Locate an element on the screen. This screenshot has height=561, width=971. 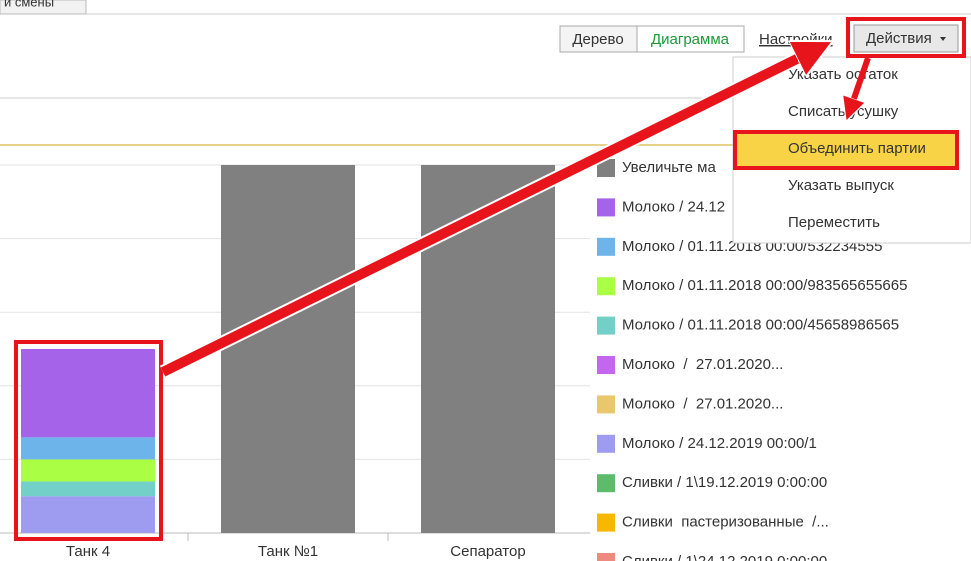
menu-item: Переместить is located at coordinates (834, 222).